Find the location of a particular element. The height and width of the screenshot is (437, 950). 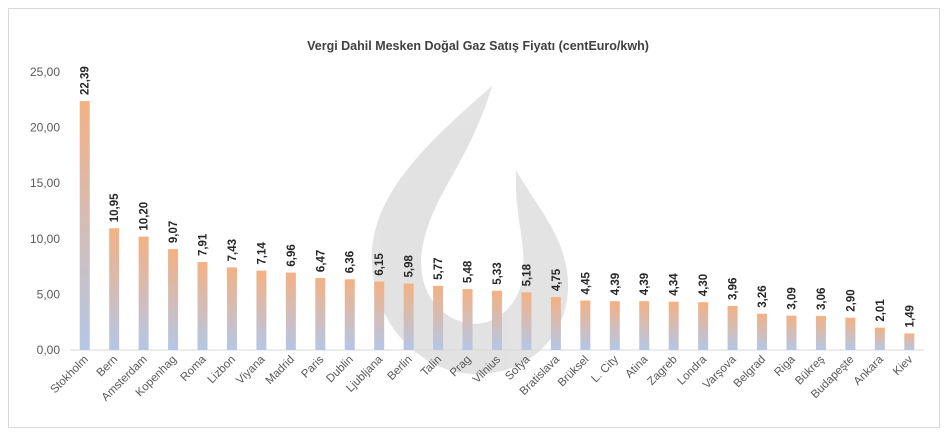

category-label: Paris is located at coordinates (312, 366).